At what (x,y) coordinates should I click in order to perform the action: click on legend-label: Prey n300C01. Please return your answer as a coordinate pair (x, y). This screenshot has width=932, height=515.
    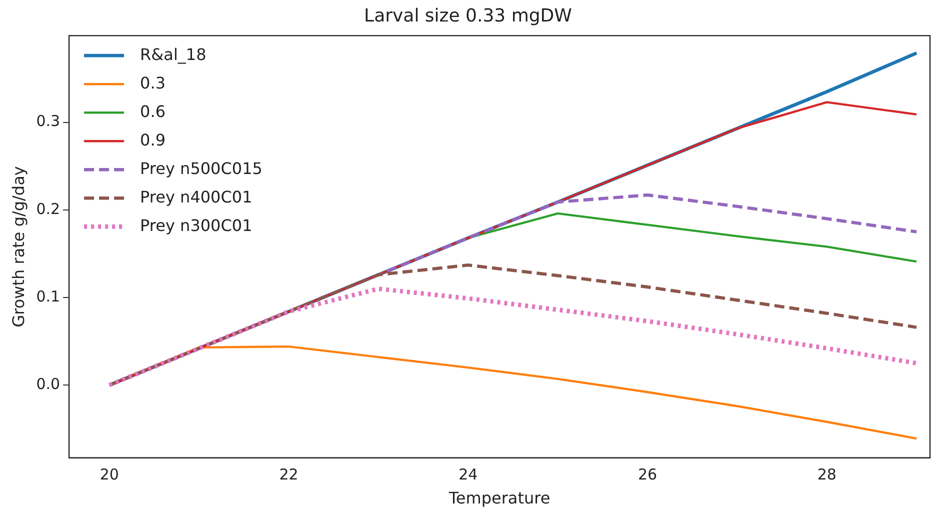
    Looking at the image, I should click on (196, 225).